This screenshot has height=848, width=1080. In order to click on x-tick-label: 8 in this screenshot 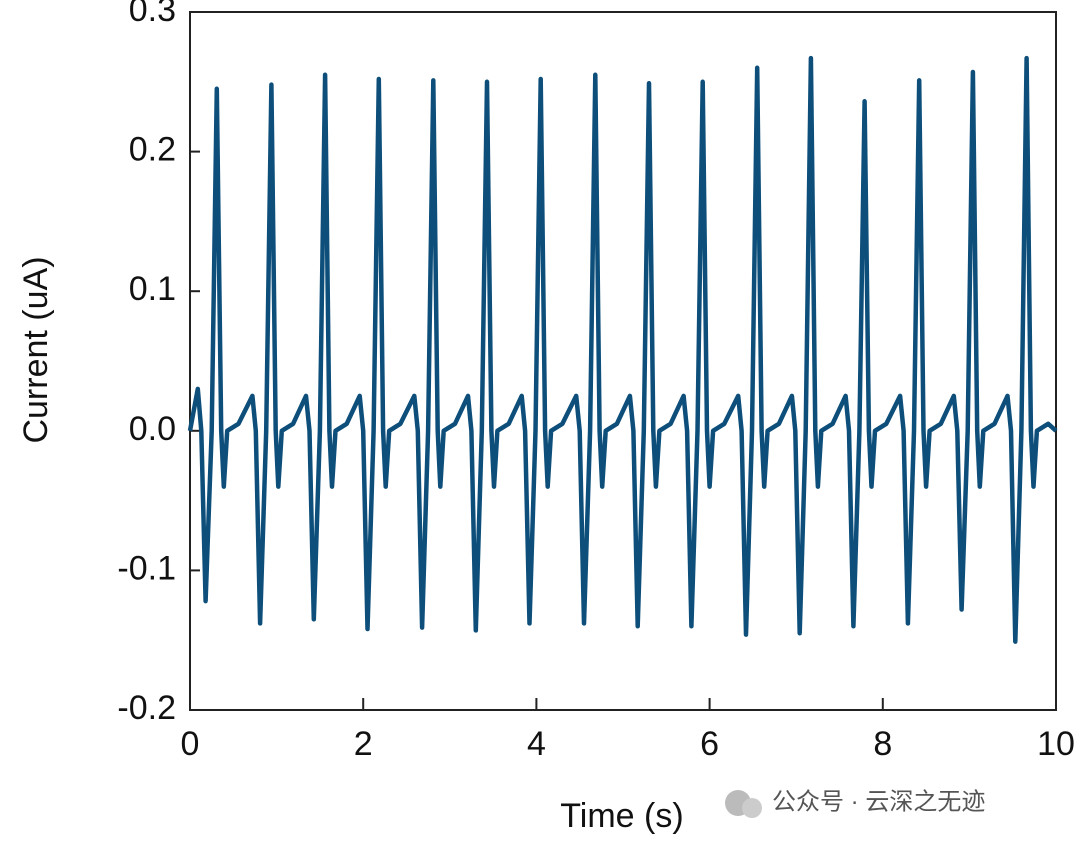, I will do `click(882, 744)`.